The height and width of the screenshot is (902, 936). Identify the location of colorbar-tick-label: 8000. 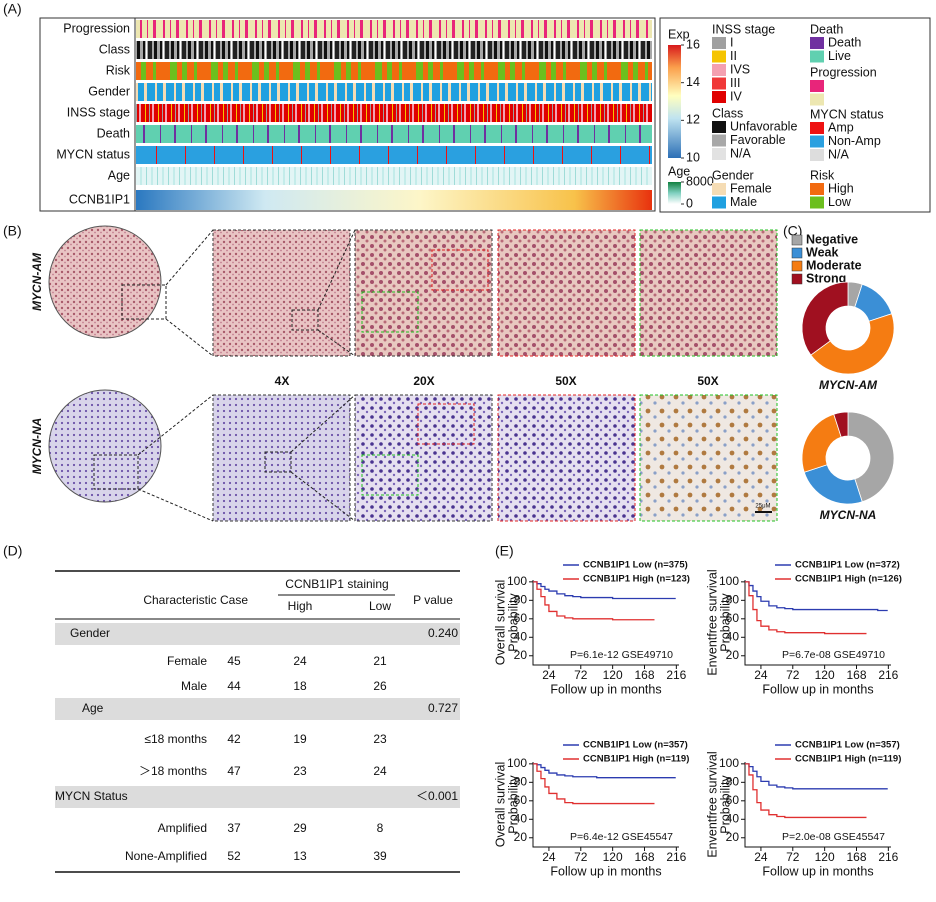
(700, 181).